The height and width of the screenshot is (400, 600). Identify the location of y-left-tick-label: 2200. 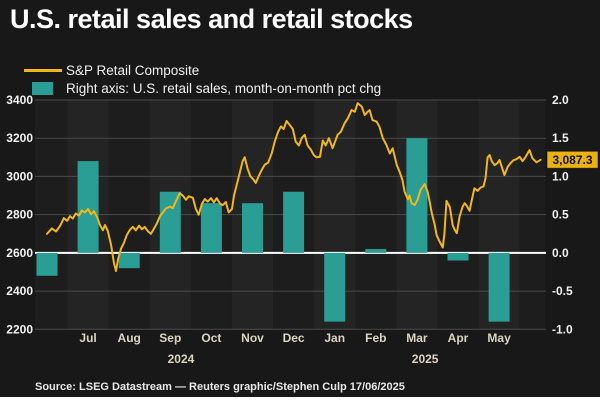
(19, 329).